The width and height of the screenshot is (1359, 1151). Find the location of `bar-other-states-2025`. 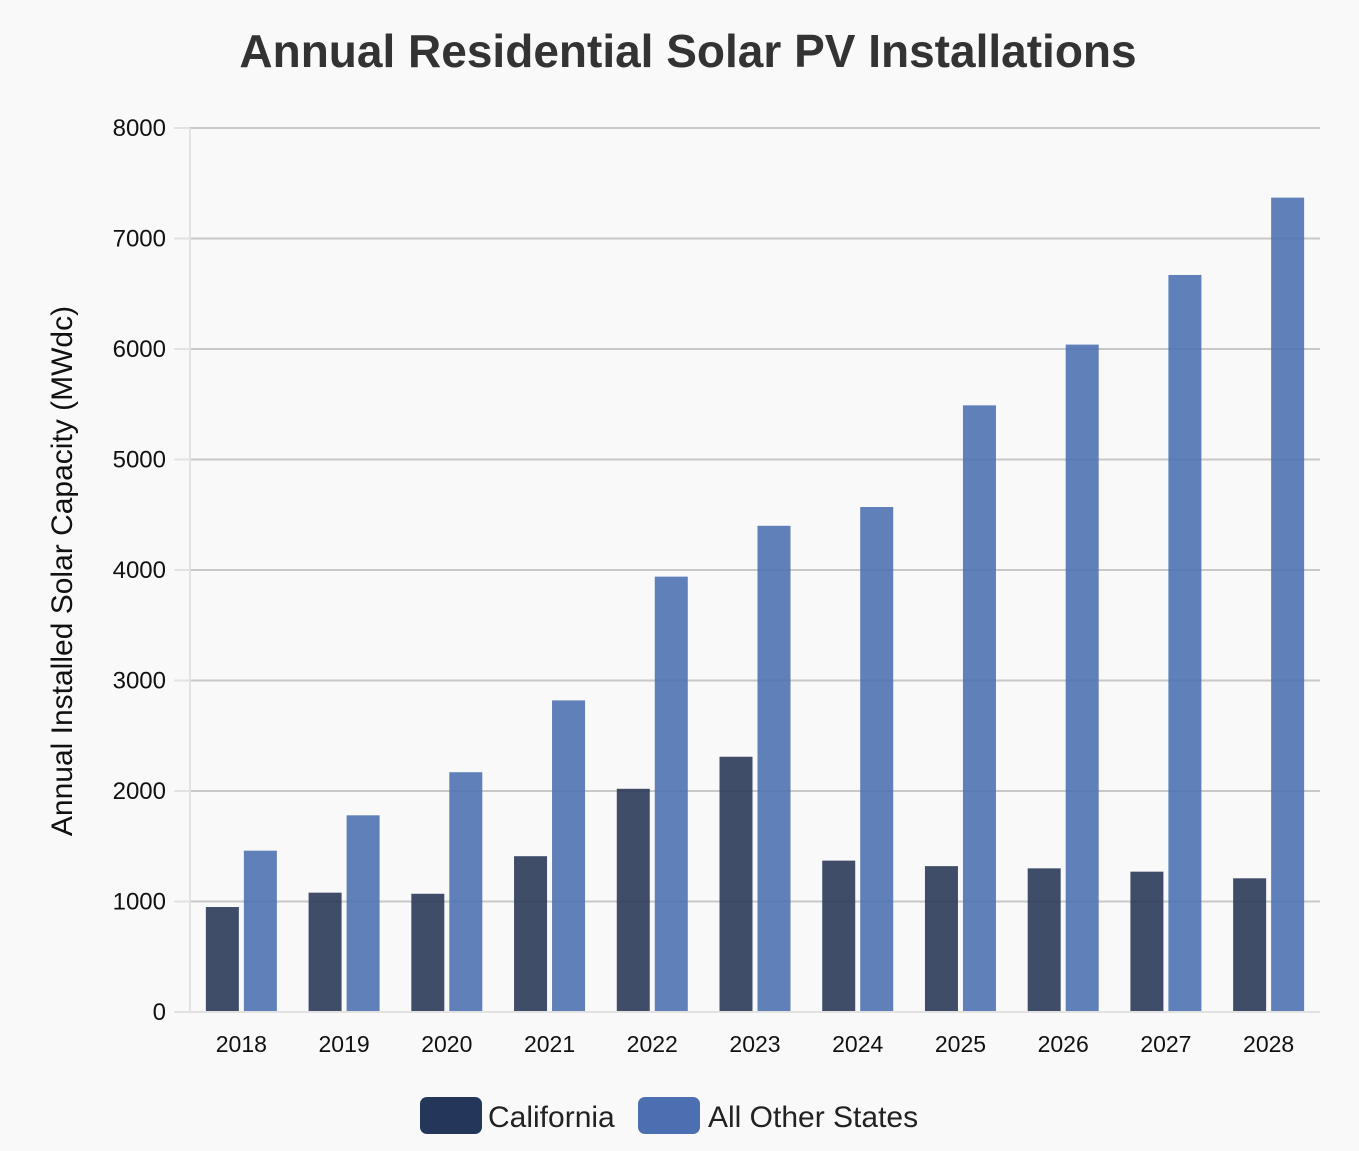

bar-other-states-2025 is located at coordinates (979, 709).